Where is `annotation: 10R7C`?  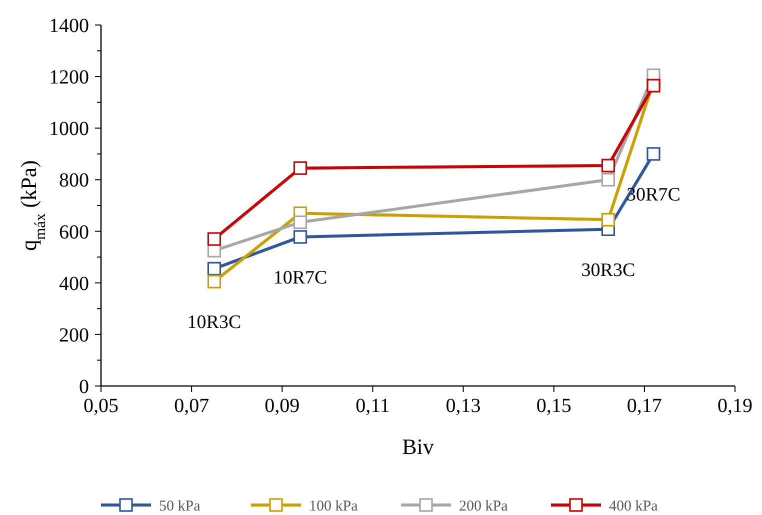
annotation: 10R7C is located at coordinates (300, 278).